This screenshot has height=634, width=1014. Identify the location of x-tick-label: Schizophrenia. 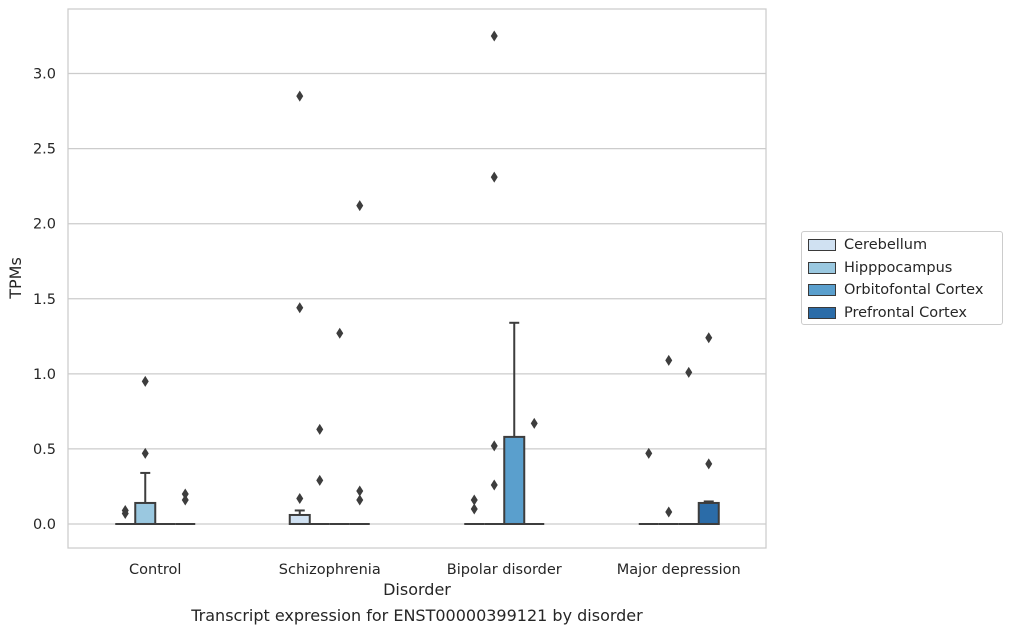
(330, 570).